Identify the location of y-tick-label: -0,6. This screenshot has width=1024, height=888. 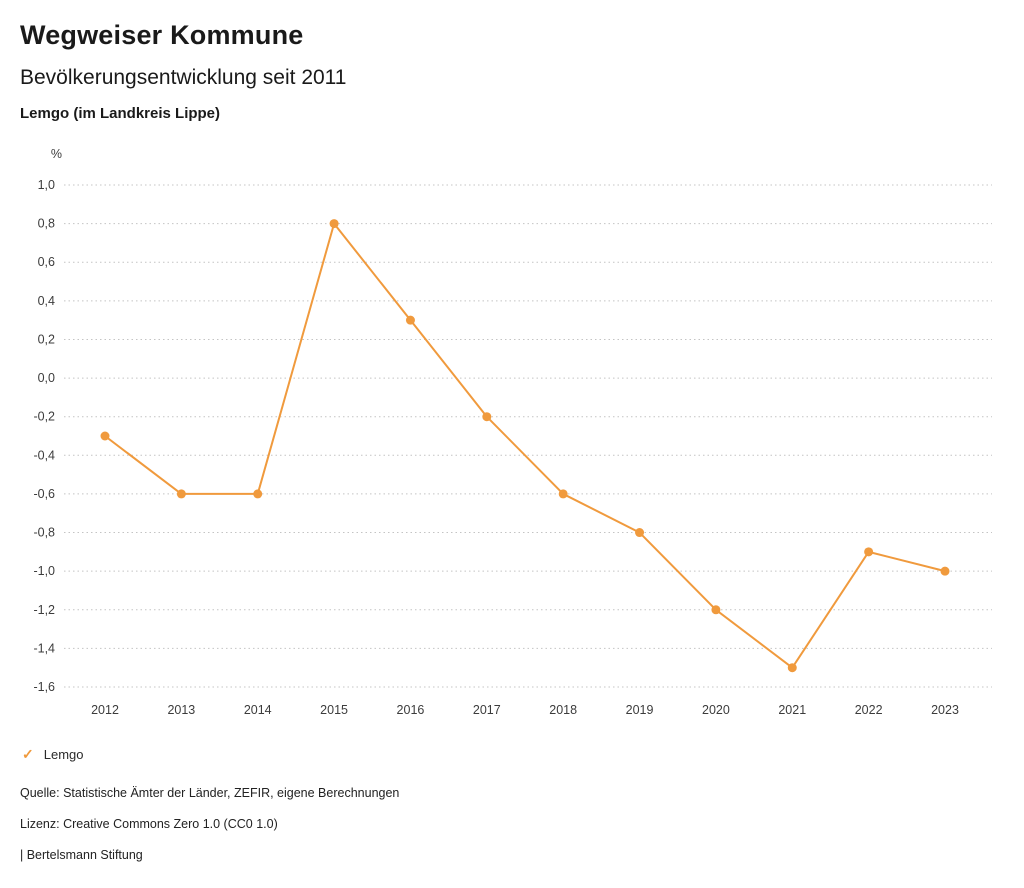
(44, 494).